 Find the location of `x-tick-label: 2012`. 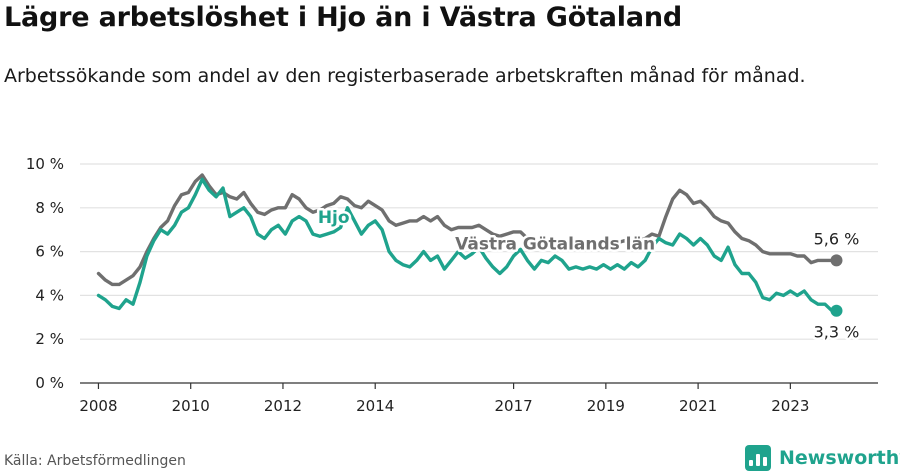

x-tick-label: 2012 is located at coordinates (283, 406).